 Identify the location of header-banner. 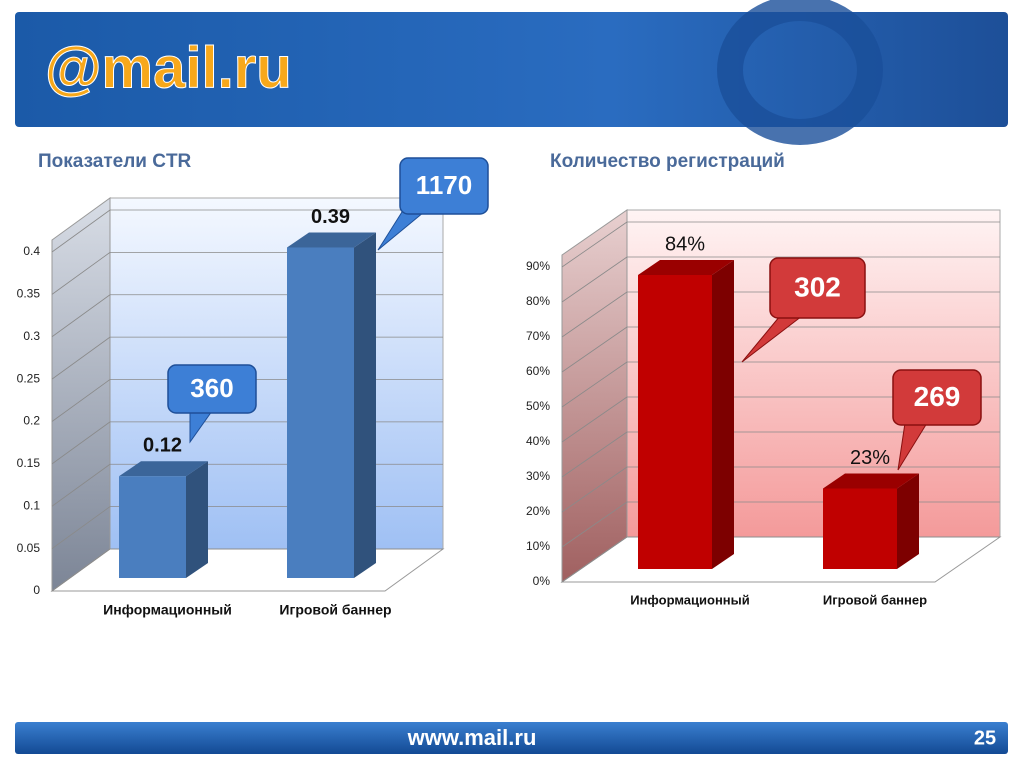
(511, 69).